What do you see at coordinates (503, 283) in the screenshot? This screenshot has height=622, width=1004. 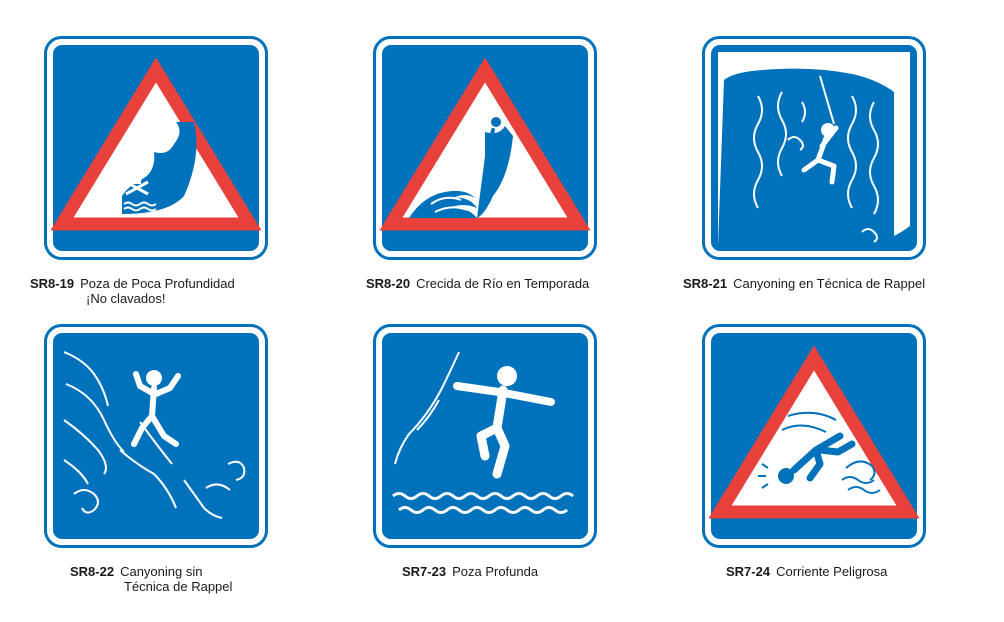 I see `sign-title: Crecida de Río en Temporada` at bounding box center [503, 283].